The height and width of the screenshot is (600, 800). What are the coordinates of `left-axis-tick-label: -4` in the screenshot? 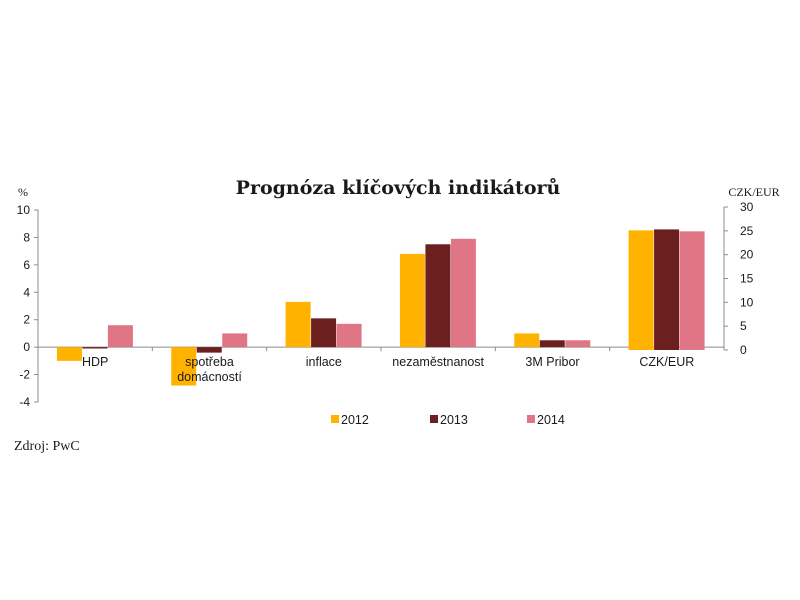 It's located at (24, 402).